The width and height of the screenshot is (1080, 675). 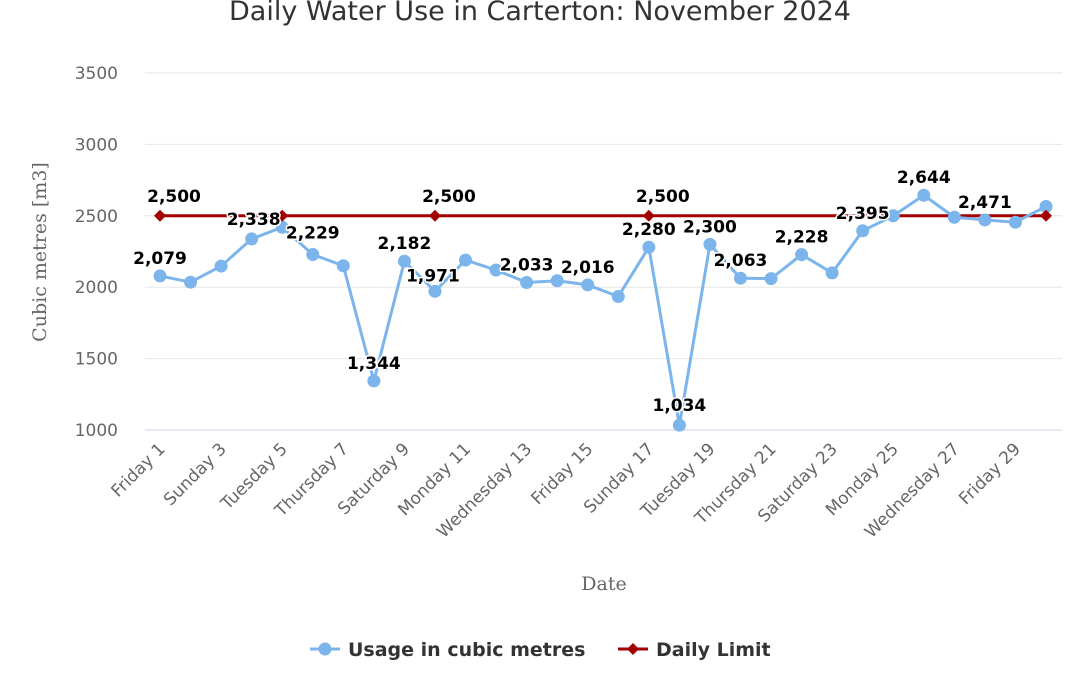 I want to click on legend: Usage in cubic metres Daily Limit, so click(x=540, y=650).